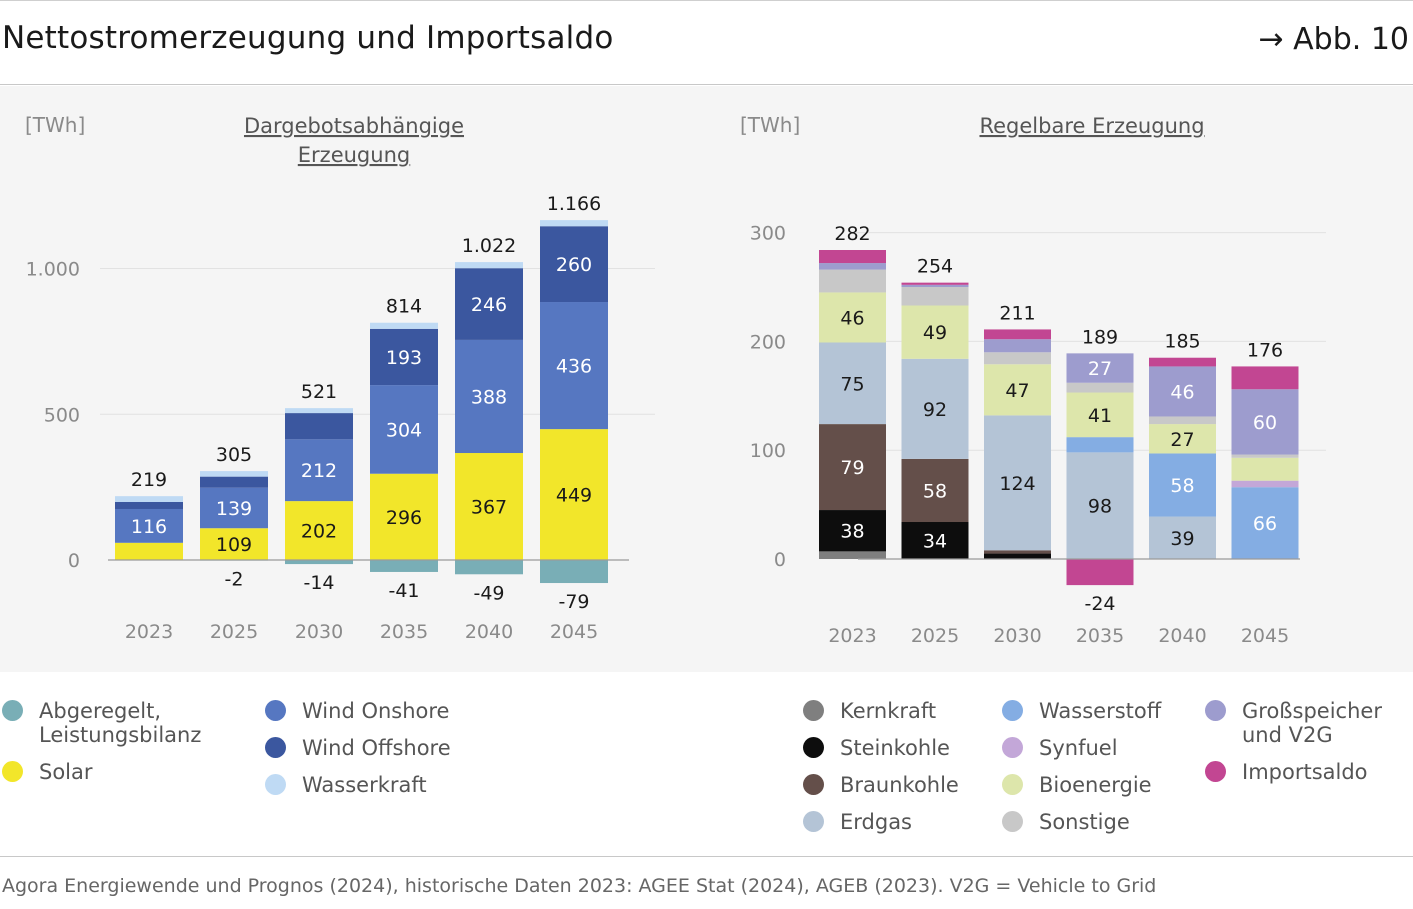  I want to click on bar-total-label: 305, so click(234, 455).